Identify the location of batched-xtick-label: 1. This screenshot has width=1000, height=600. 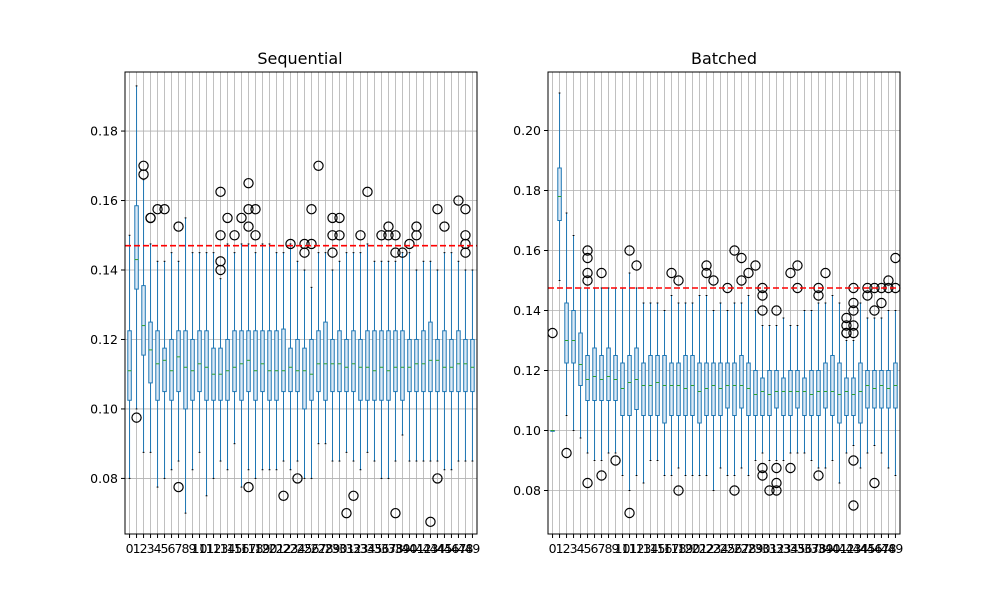
(560, 548).